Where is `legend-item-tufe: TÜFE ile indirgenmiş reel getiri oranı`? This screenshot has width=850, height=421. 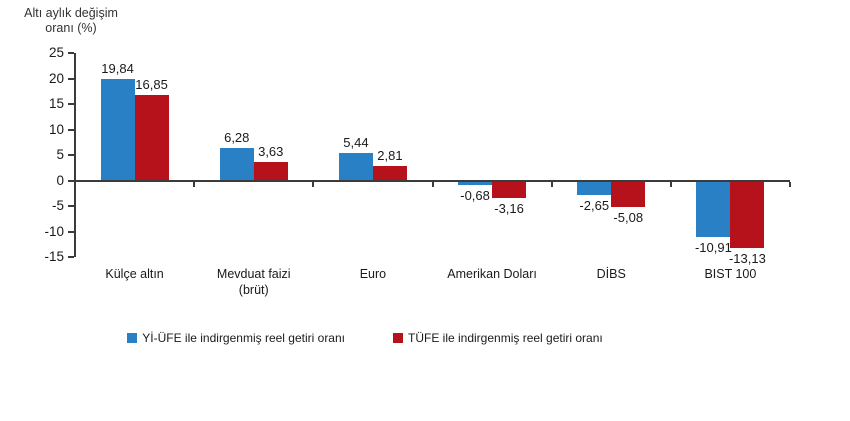 legend-item-tufe: TÜFE ile indirgenmiş reel getiri oranı is located at coordinates (498, 338).